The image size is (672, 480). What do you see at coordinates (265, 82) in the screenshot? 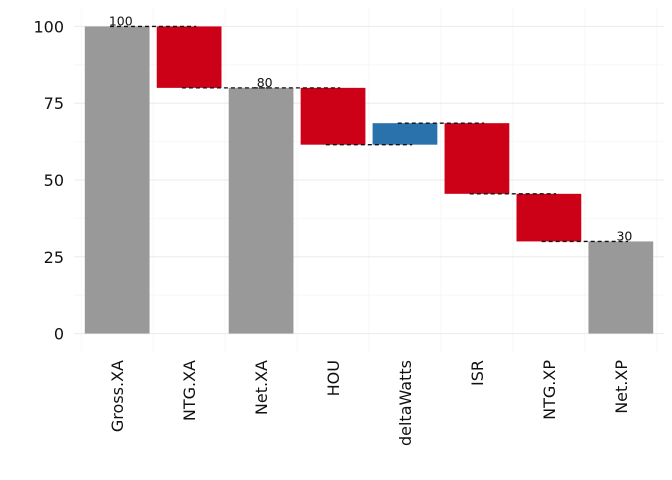
I see `data-label: 80` at bounding box center [265, 82].